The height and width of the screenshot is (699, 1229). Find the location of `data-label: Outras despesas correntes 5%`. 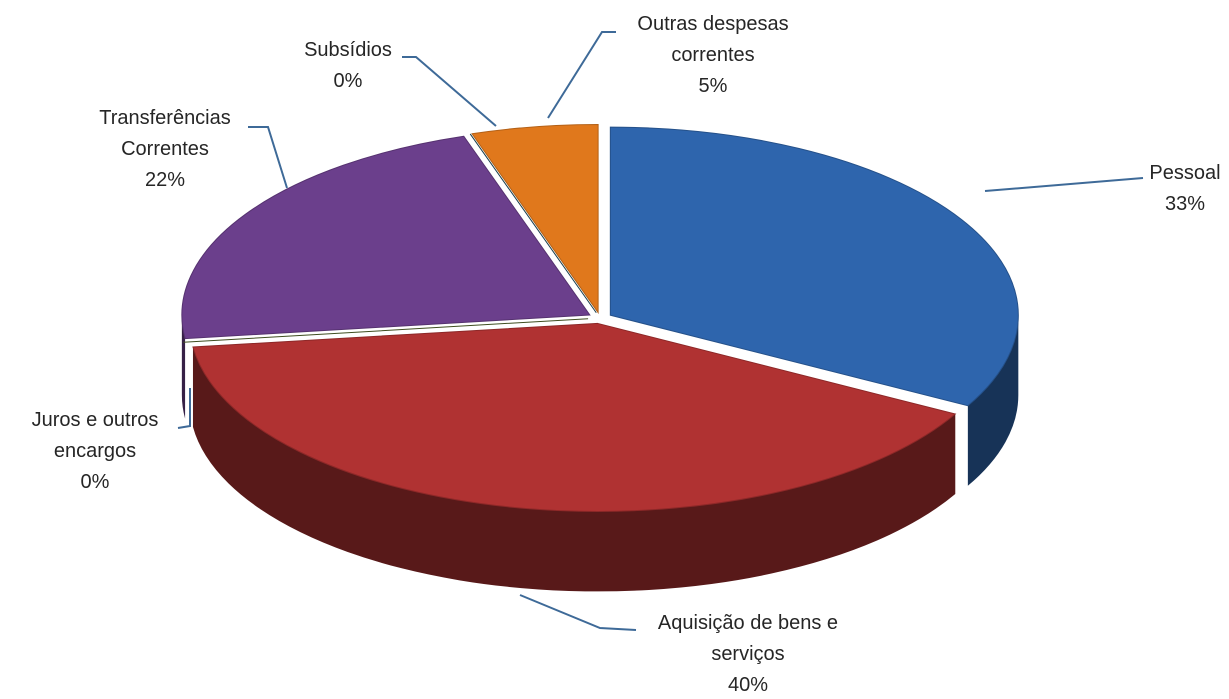

data-label: Outras despesas correntes 5% is located at coordinates (713, 55).